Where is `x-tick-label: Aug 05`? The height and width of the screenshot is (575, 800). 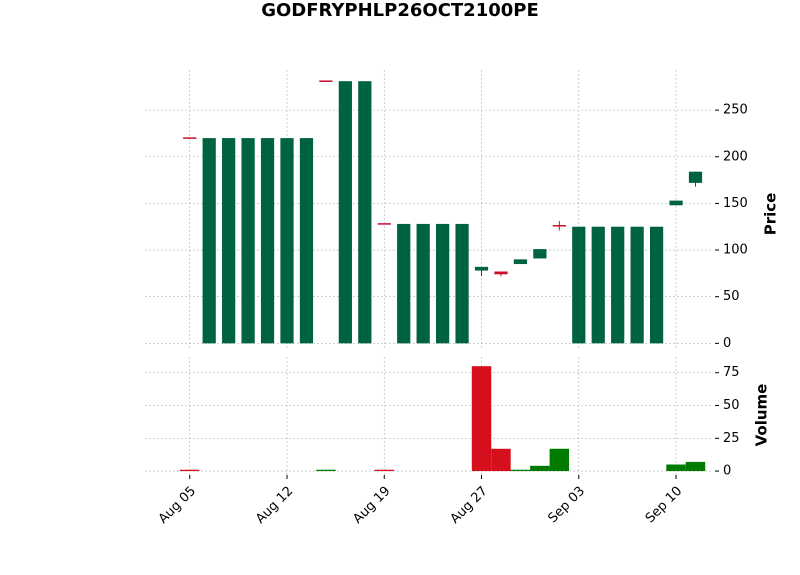
x-tick-label: Aug 05 is located at coordinates (177, 505).